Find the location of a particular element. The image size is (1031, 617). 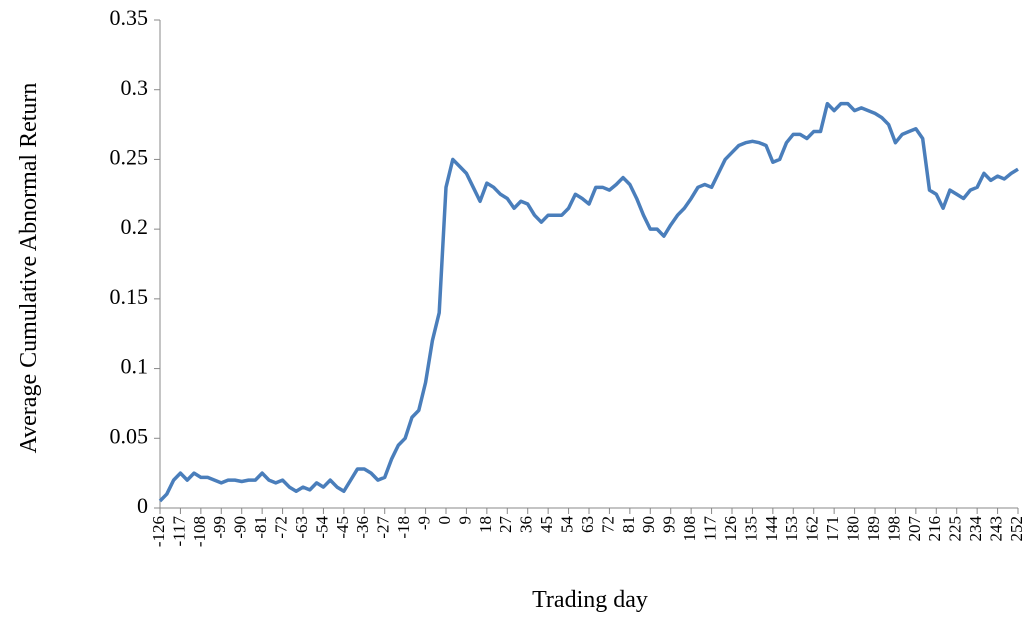

x-tick-label: -36 is located at coordinates (362, 527).